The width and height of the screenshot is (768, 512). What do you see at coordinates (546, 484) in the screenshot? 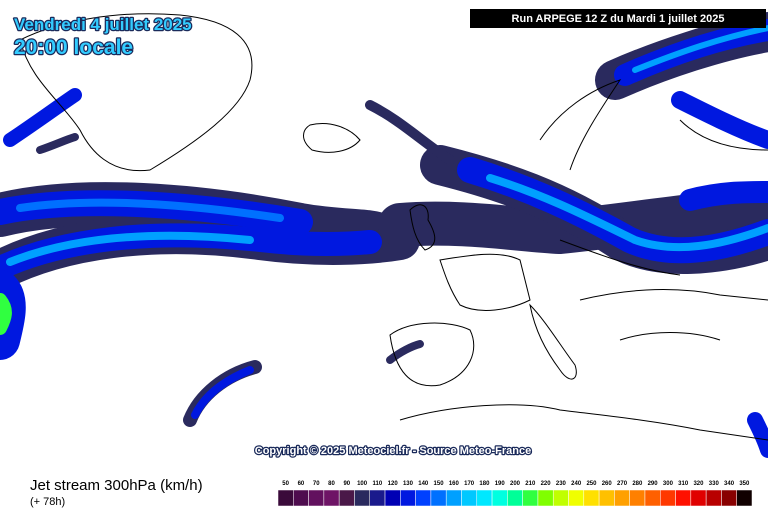
I see `scale-label: 220` at bounding box center [546, 484].